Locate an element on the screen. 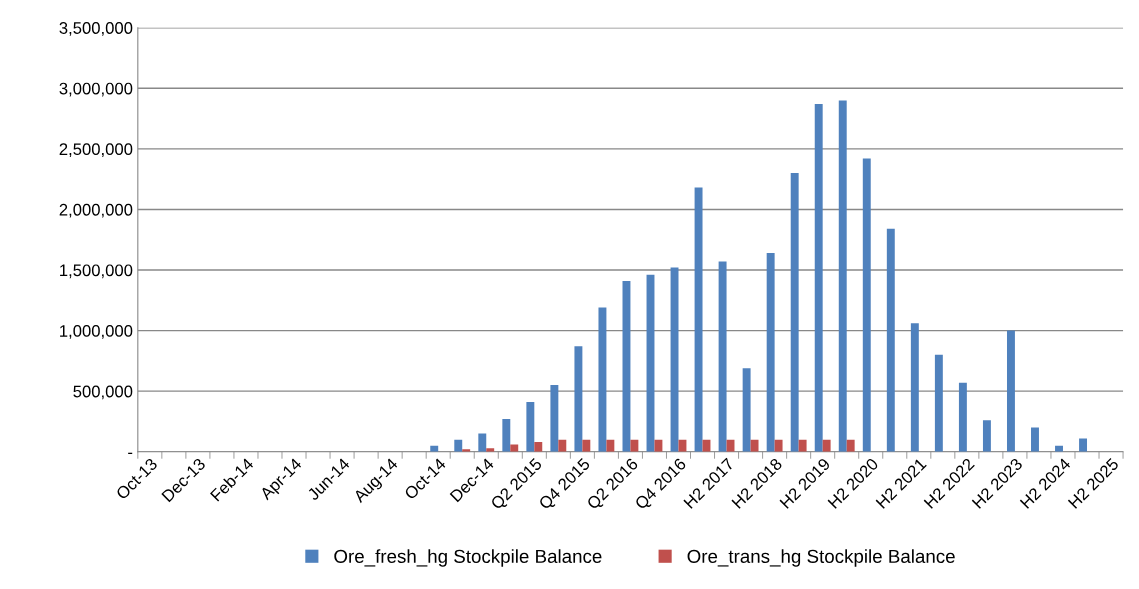 The image size is (1139, 589). y-tick-label: 3,500,000 is located at coordinates (96, 29).